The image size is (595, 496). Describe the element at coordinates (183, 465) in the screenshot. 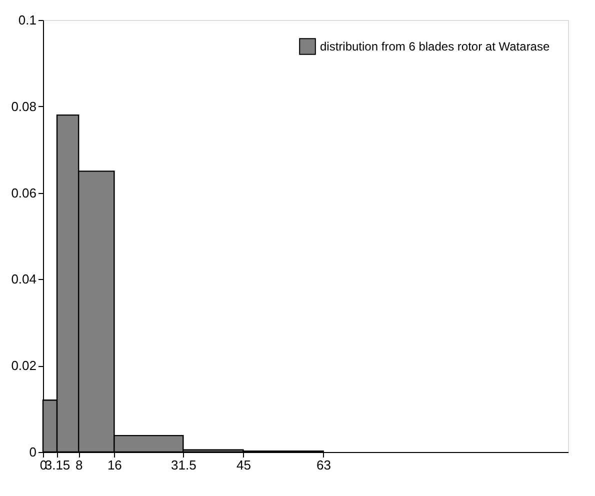

I see `x-tick-label: 31.5` at that location.